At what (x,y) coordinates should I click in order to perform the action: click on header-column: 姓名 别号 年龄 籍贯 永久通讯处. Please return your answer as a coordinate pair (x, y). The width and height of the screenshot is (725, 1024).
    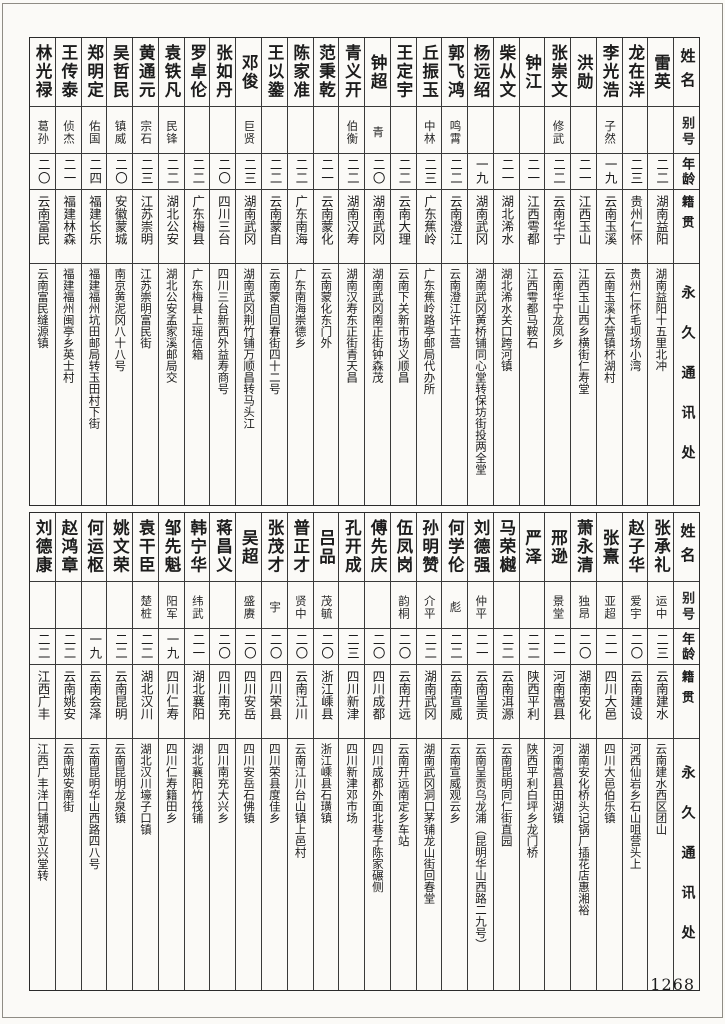
    Looking at the image, I should click on (686, 751).